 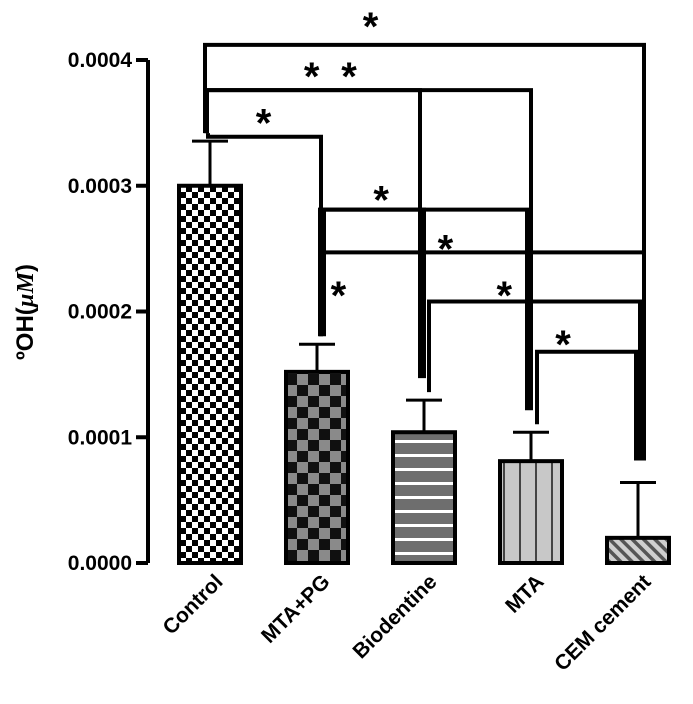 I want to click on bar-control, so click(x=210, y=374).